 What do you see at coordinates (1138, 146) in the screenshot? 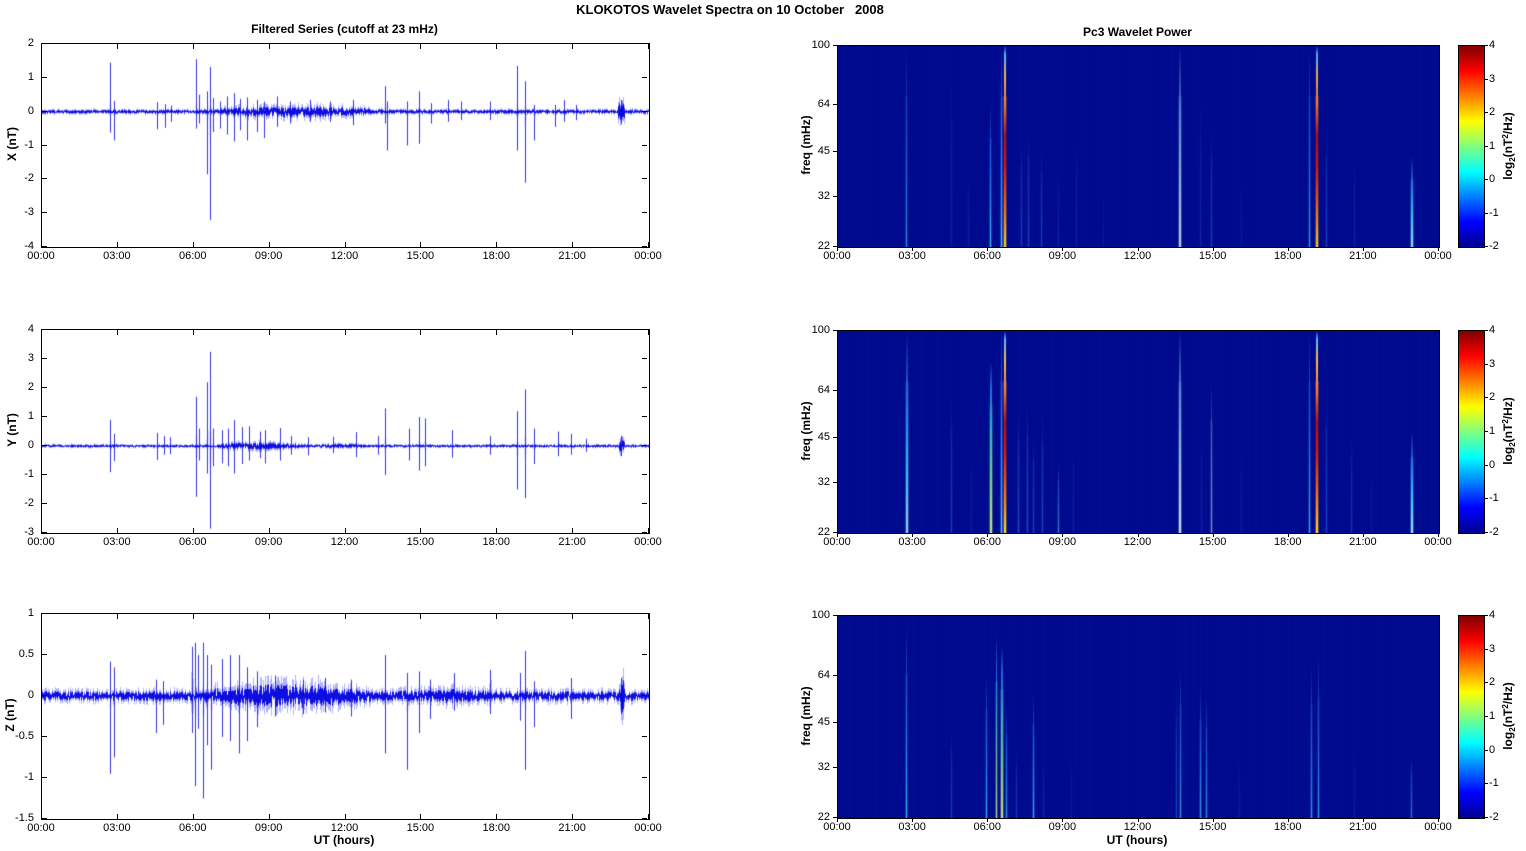
I see `wavelet-panel-x` at bounding box center [1138, 146].